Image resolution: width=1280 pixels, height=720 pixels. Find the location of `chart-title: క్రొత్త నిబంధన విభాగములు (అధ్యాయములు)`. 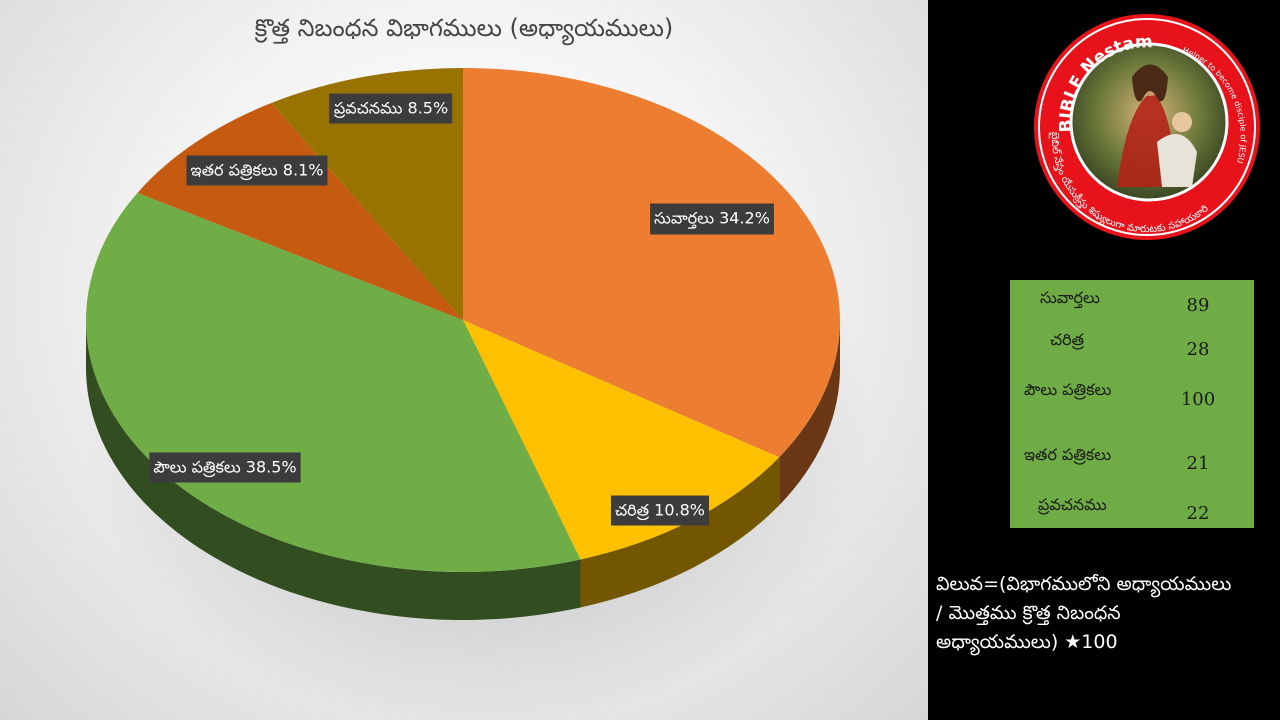

chart-title: క్రొత్త నిబంధన విభాగములు (అధ్యాయములు) is located at coordinates (464, 28).